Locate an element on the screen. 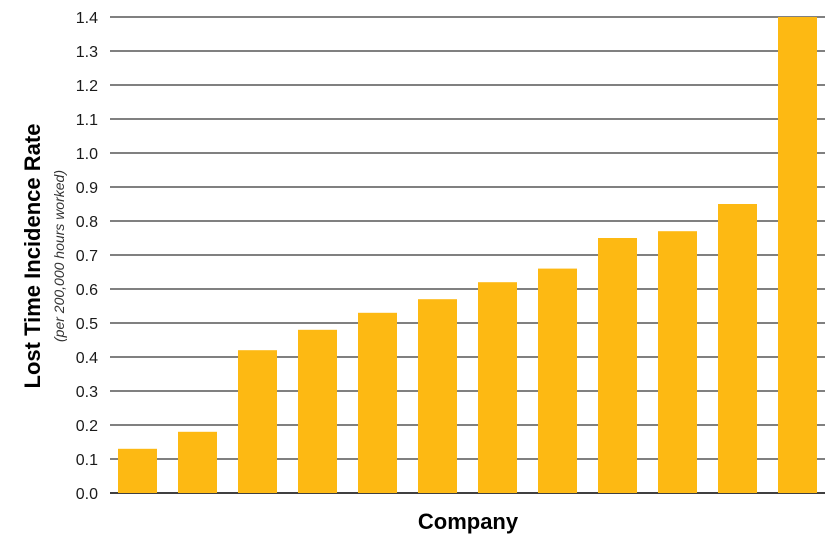  x-axis-title: Company is located at coordinates (468, 521).